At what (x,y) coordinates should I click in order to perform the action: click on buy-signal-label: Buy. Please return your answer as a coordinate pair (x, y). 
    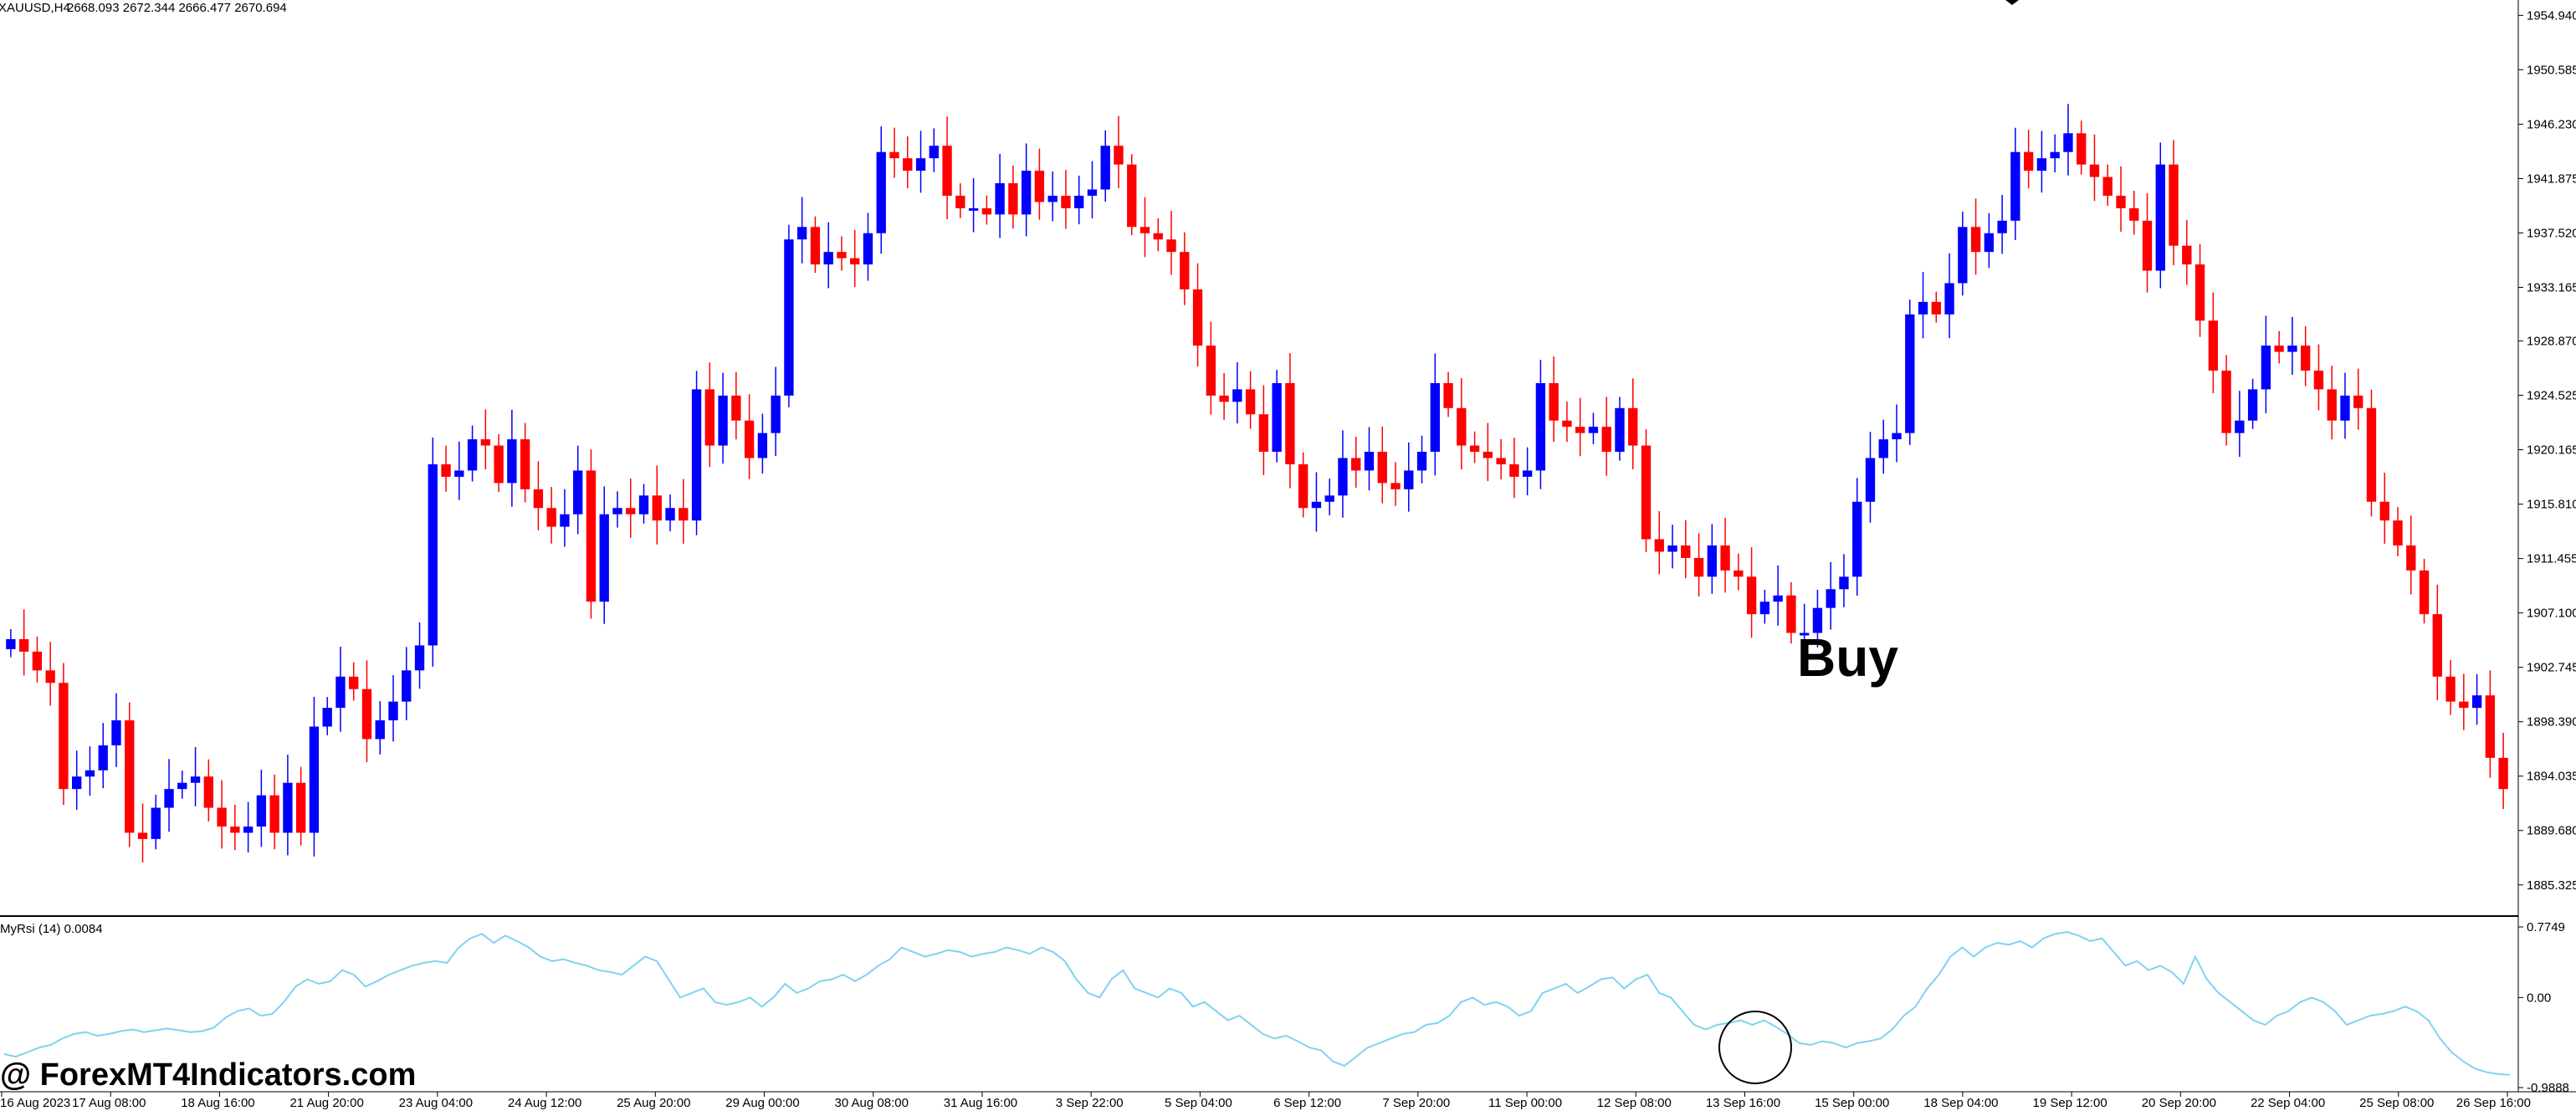
    Looking at the image, I should click on (1847, 657).